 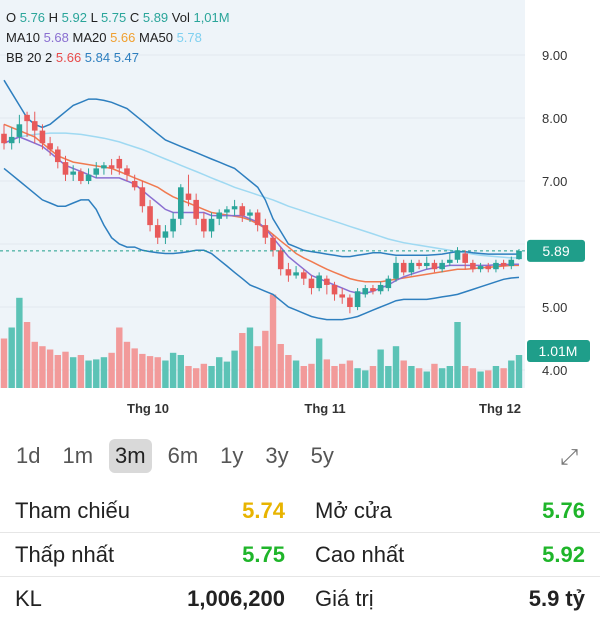 What do you see at coordinates (263, 510) in the screenshot?
I see `stat-value: 5.74` at bounding box center [263, 510].